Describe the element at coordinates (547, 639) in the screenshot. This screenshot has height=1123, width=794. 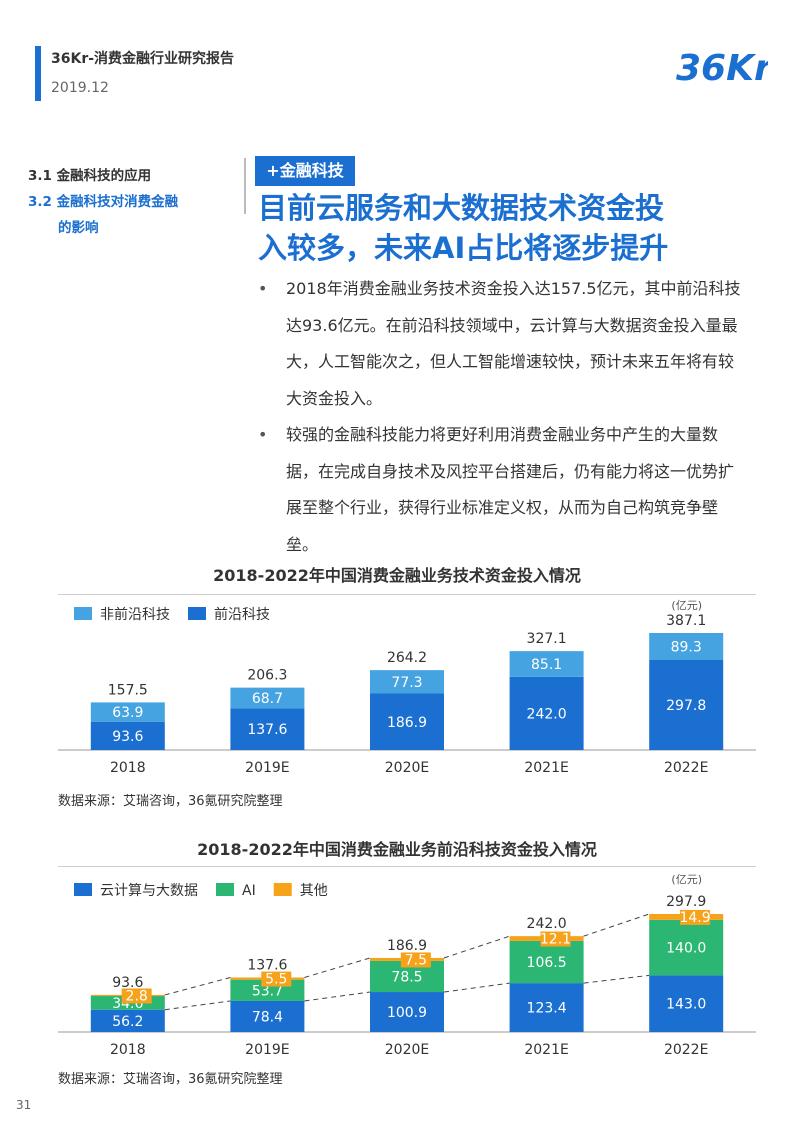
I see `total-label: 327.1` at that location.